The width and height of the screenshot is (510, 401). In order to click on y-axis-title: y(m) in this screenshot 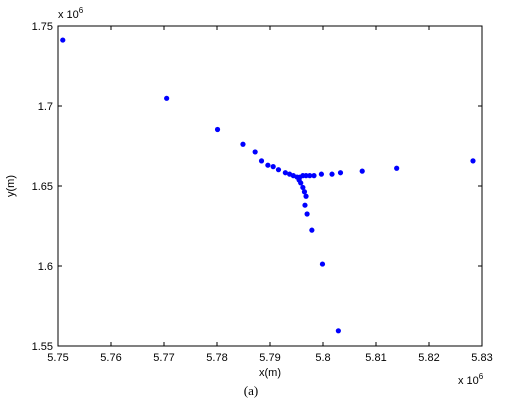, I will do `click(11, 186)`.